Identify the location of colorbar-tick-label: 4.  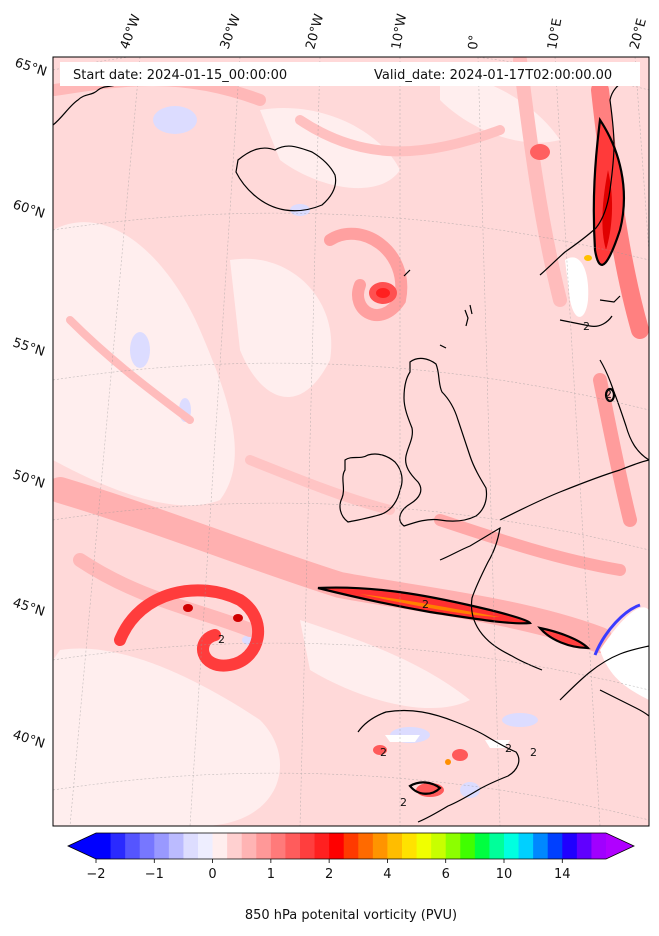
(387, 874).